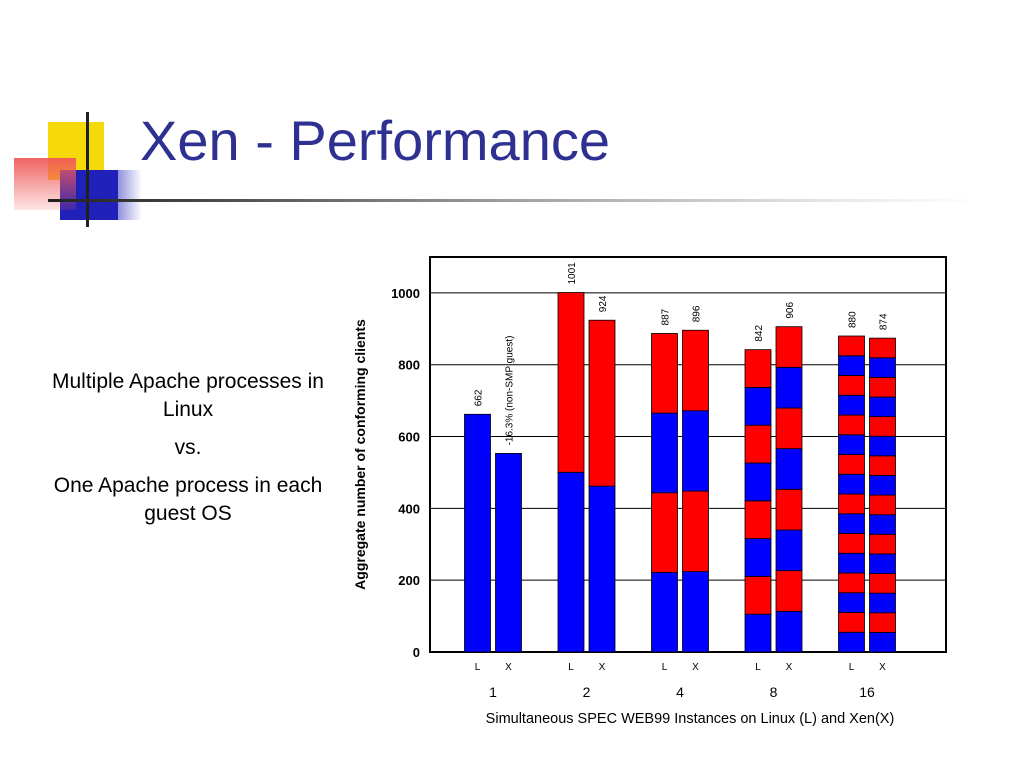  What do you see at coordinates (45, 184) in the screenshot?
I see `logo-red-square` at bounding box center [45, 184].